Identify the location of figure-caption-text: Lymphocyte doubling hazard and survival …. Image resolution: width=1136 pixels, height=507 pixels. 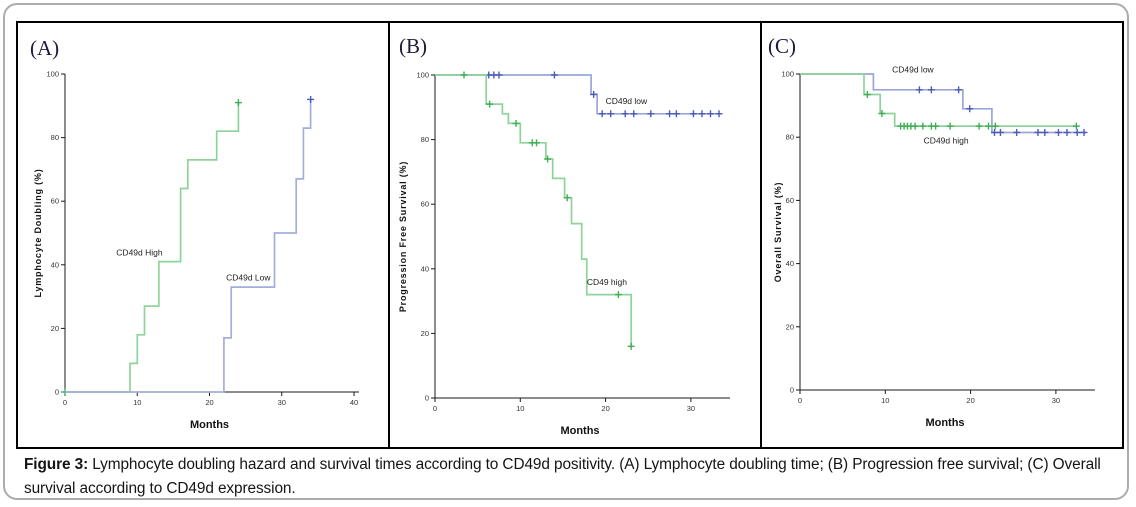
(562, 476).